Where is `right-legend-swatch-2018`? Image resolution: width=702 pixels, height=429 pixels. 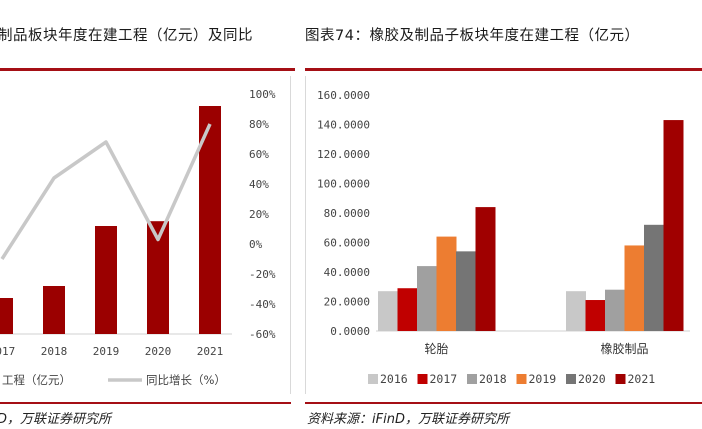 right-legend-swatch-2018 is located at coordinates (472, 379).